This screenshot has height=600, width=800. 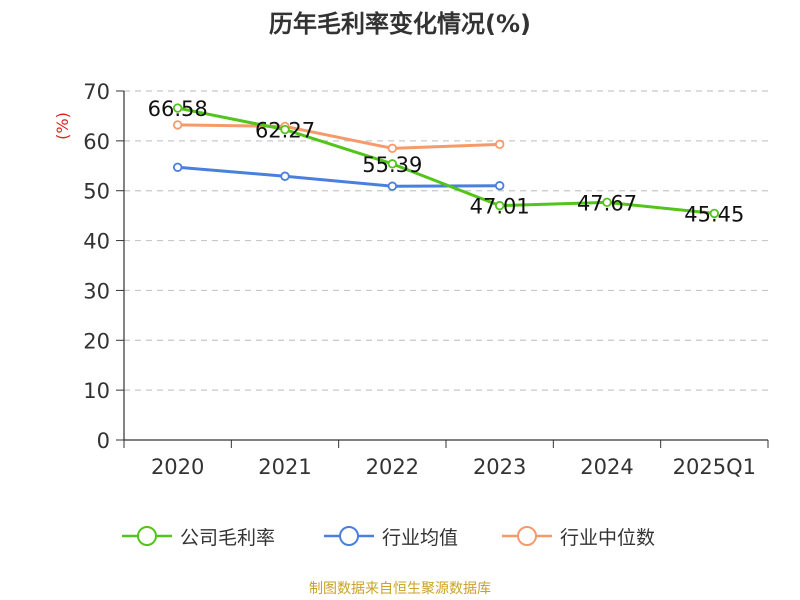 What do you see at coordinates (349, 536) in the screenshot?
I see `legend-marker-blue-icon` at bounding box center [349, 536].